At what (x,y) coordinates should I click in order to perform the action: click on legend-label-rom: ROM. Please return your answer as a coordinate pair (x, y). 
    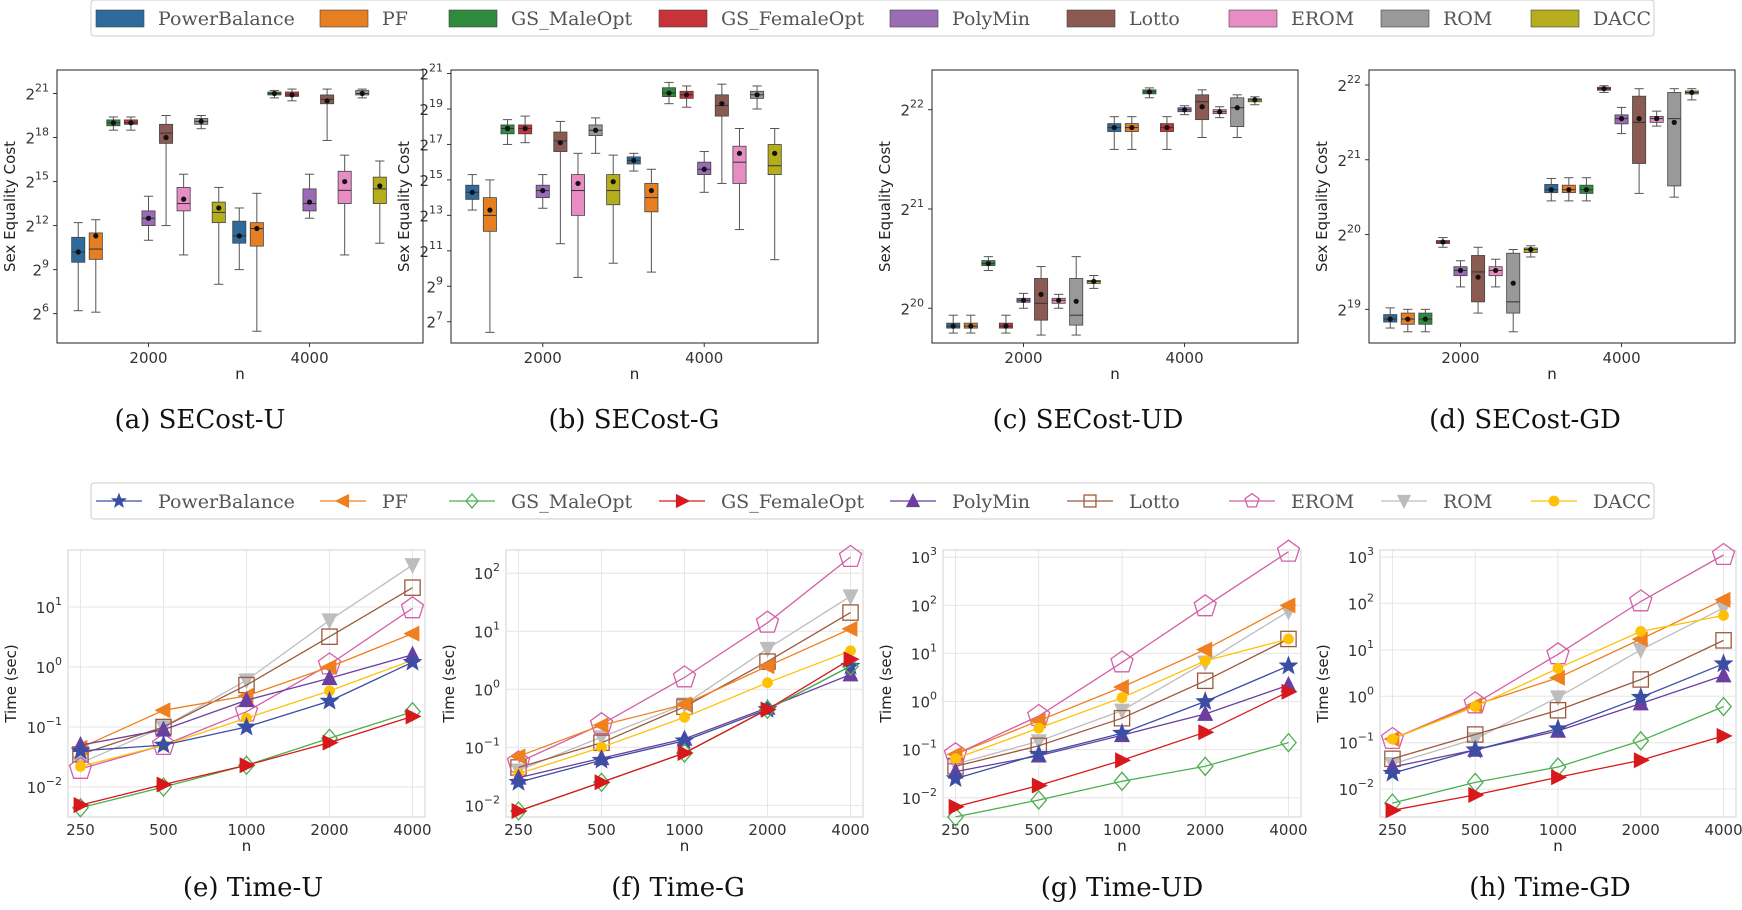
    Looking at the image, I should click on (1467, 19).